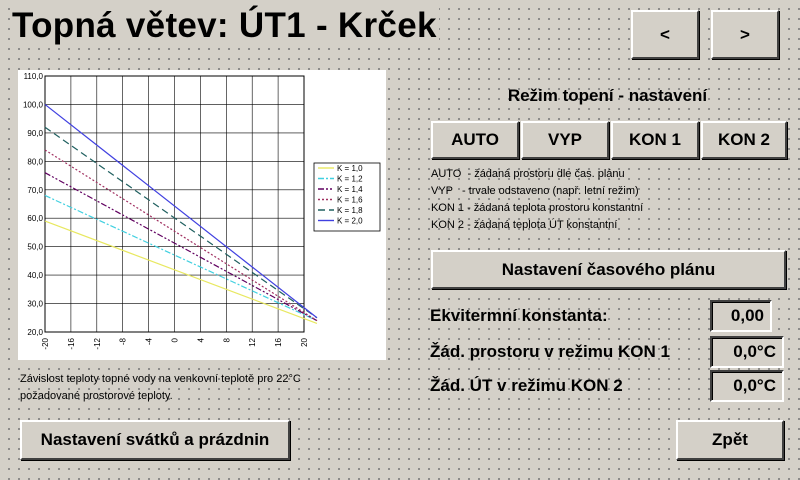 The image size is (800, 480). What do you see at coordinates (350, 179) in the screenshot?
I see `legend-label: K = 1,2` at bounding box center [350, 179].